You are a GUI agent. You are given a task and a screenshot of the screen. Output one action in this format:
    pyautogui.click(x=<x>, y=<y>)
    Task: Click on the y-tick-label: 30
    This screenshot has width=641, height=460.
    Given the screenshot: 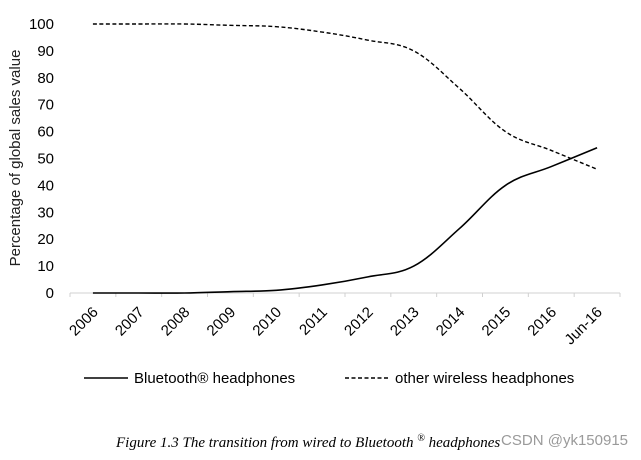 What is the action you would take?
    pyautogui.click(x=45, y=212)
    